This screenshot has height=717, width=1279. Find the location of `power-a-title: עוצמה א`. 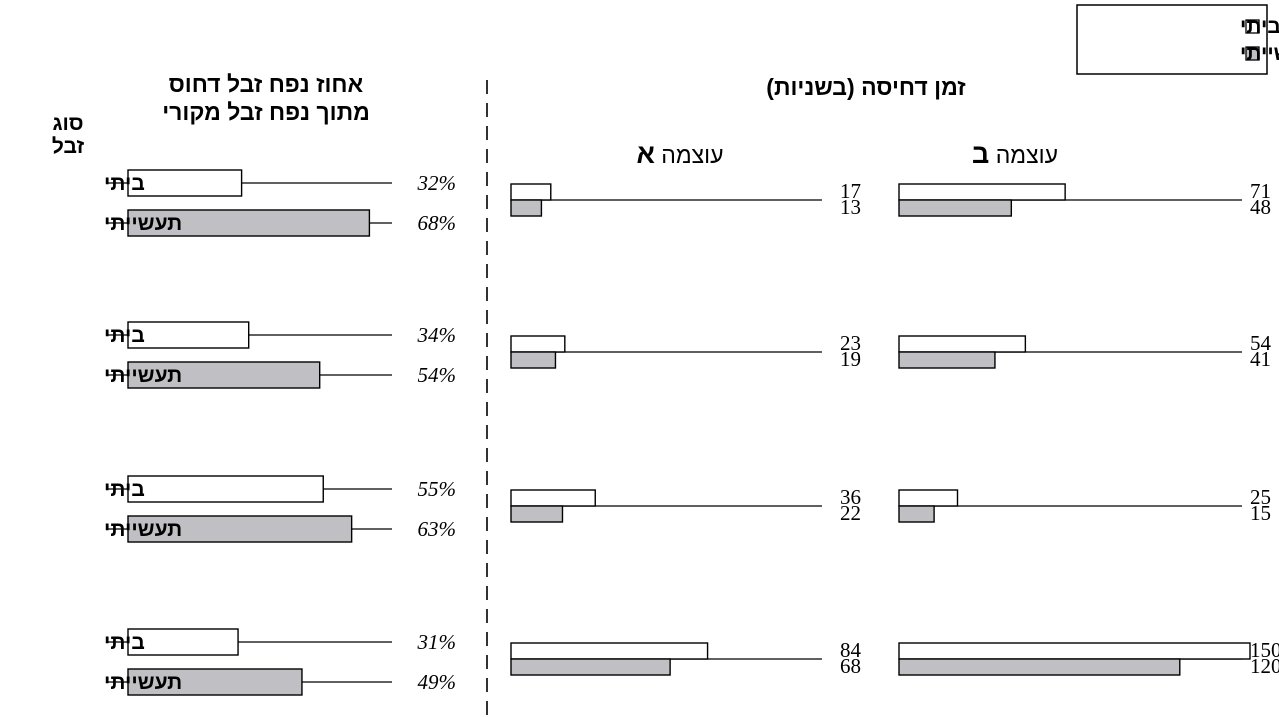

power-a-title: עוצמה א is located at coordinates (679, 154).